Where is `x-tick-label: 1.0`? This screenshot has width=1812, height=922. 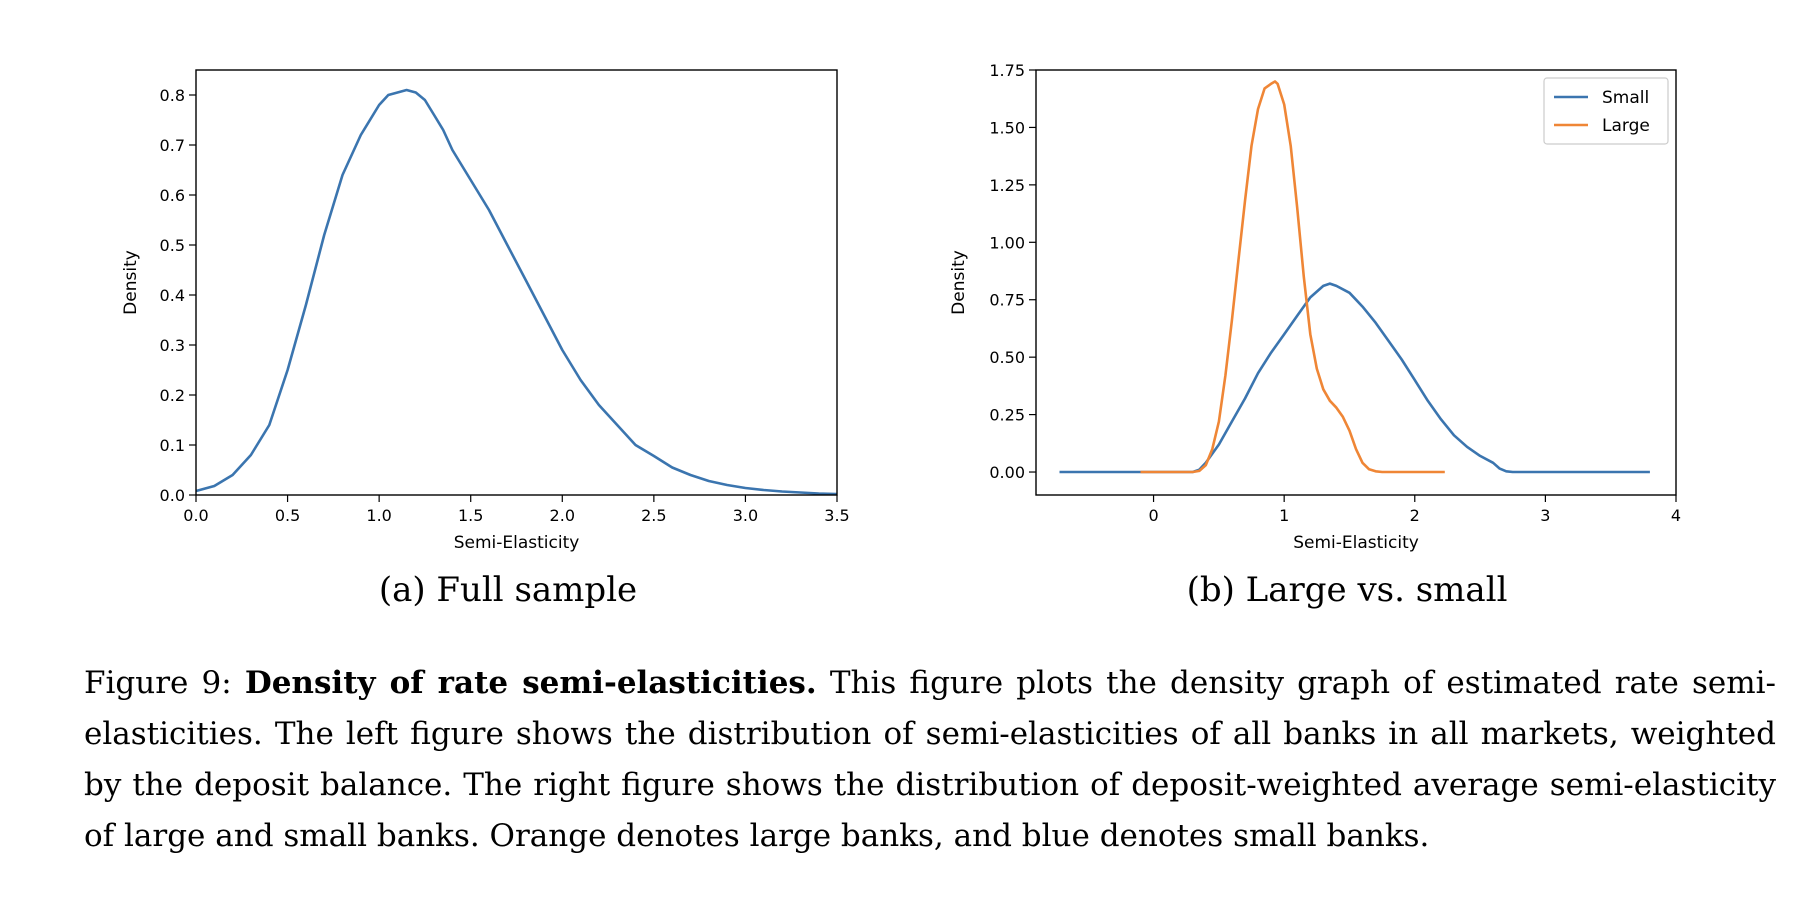 x-tick-label: 1.0 is located at coordinates (378, 515).